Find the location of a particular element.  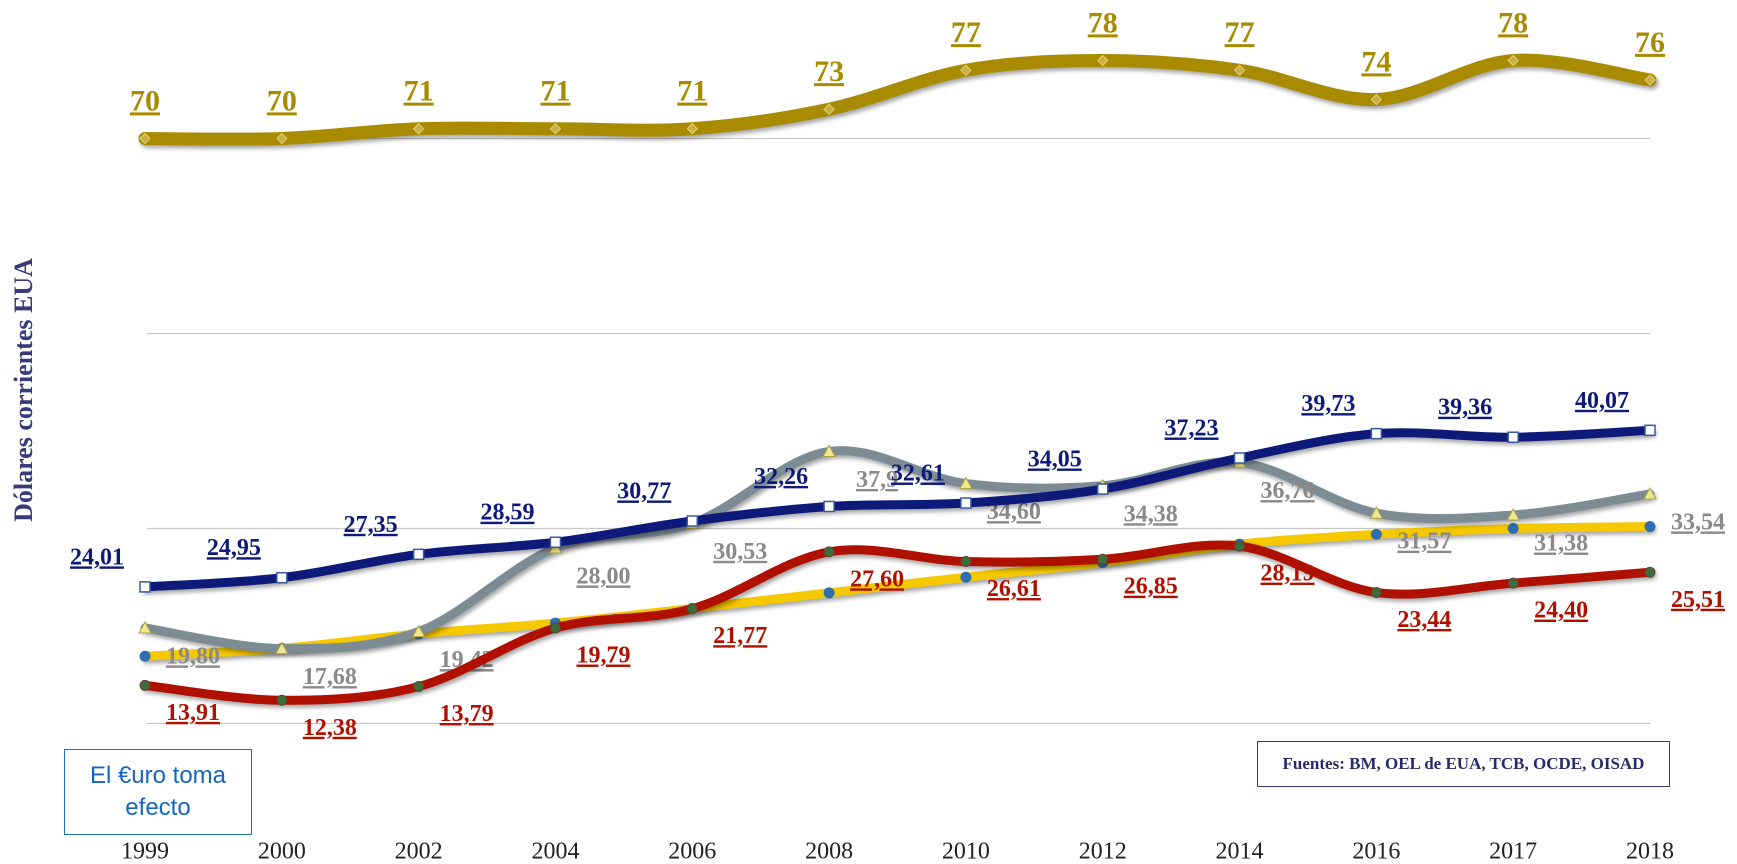

data-label: 37,9 is located at coordinates (877, 480).